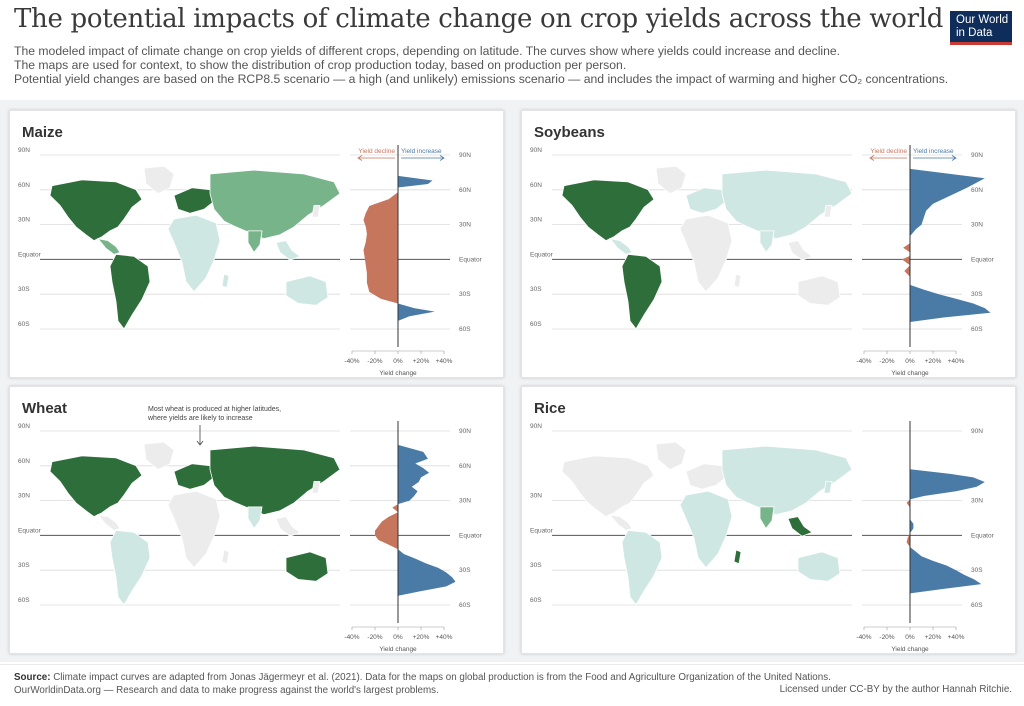 The image size is (1024, 706). What do you see at coordinates (787, 204) in the screenshot?
I see `soybeans-map-as` at bounding box center [787, 204].